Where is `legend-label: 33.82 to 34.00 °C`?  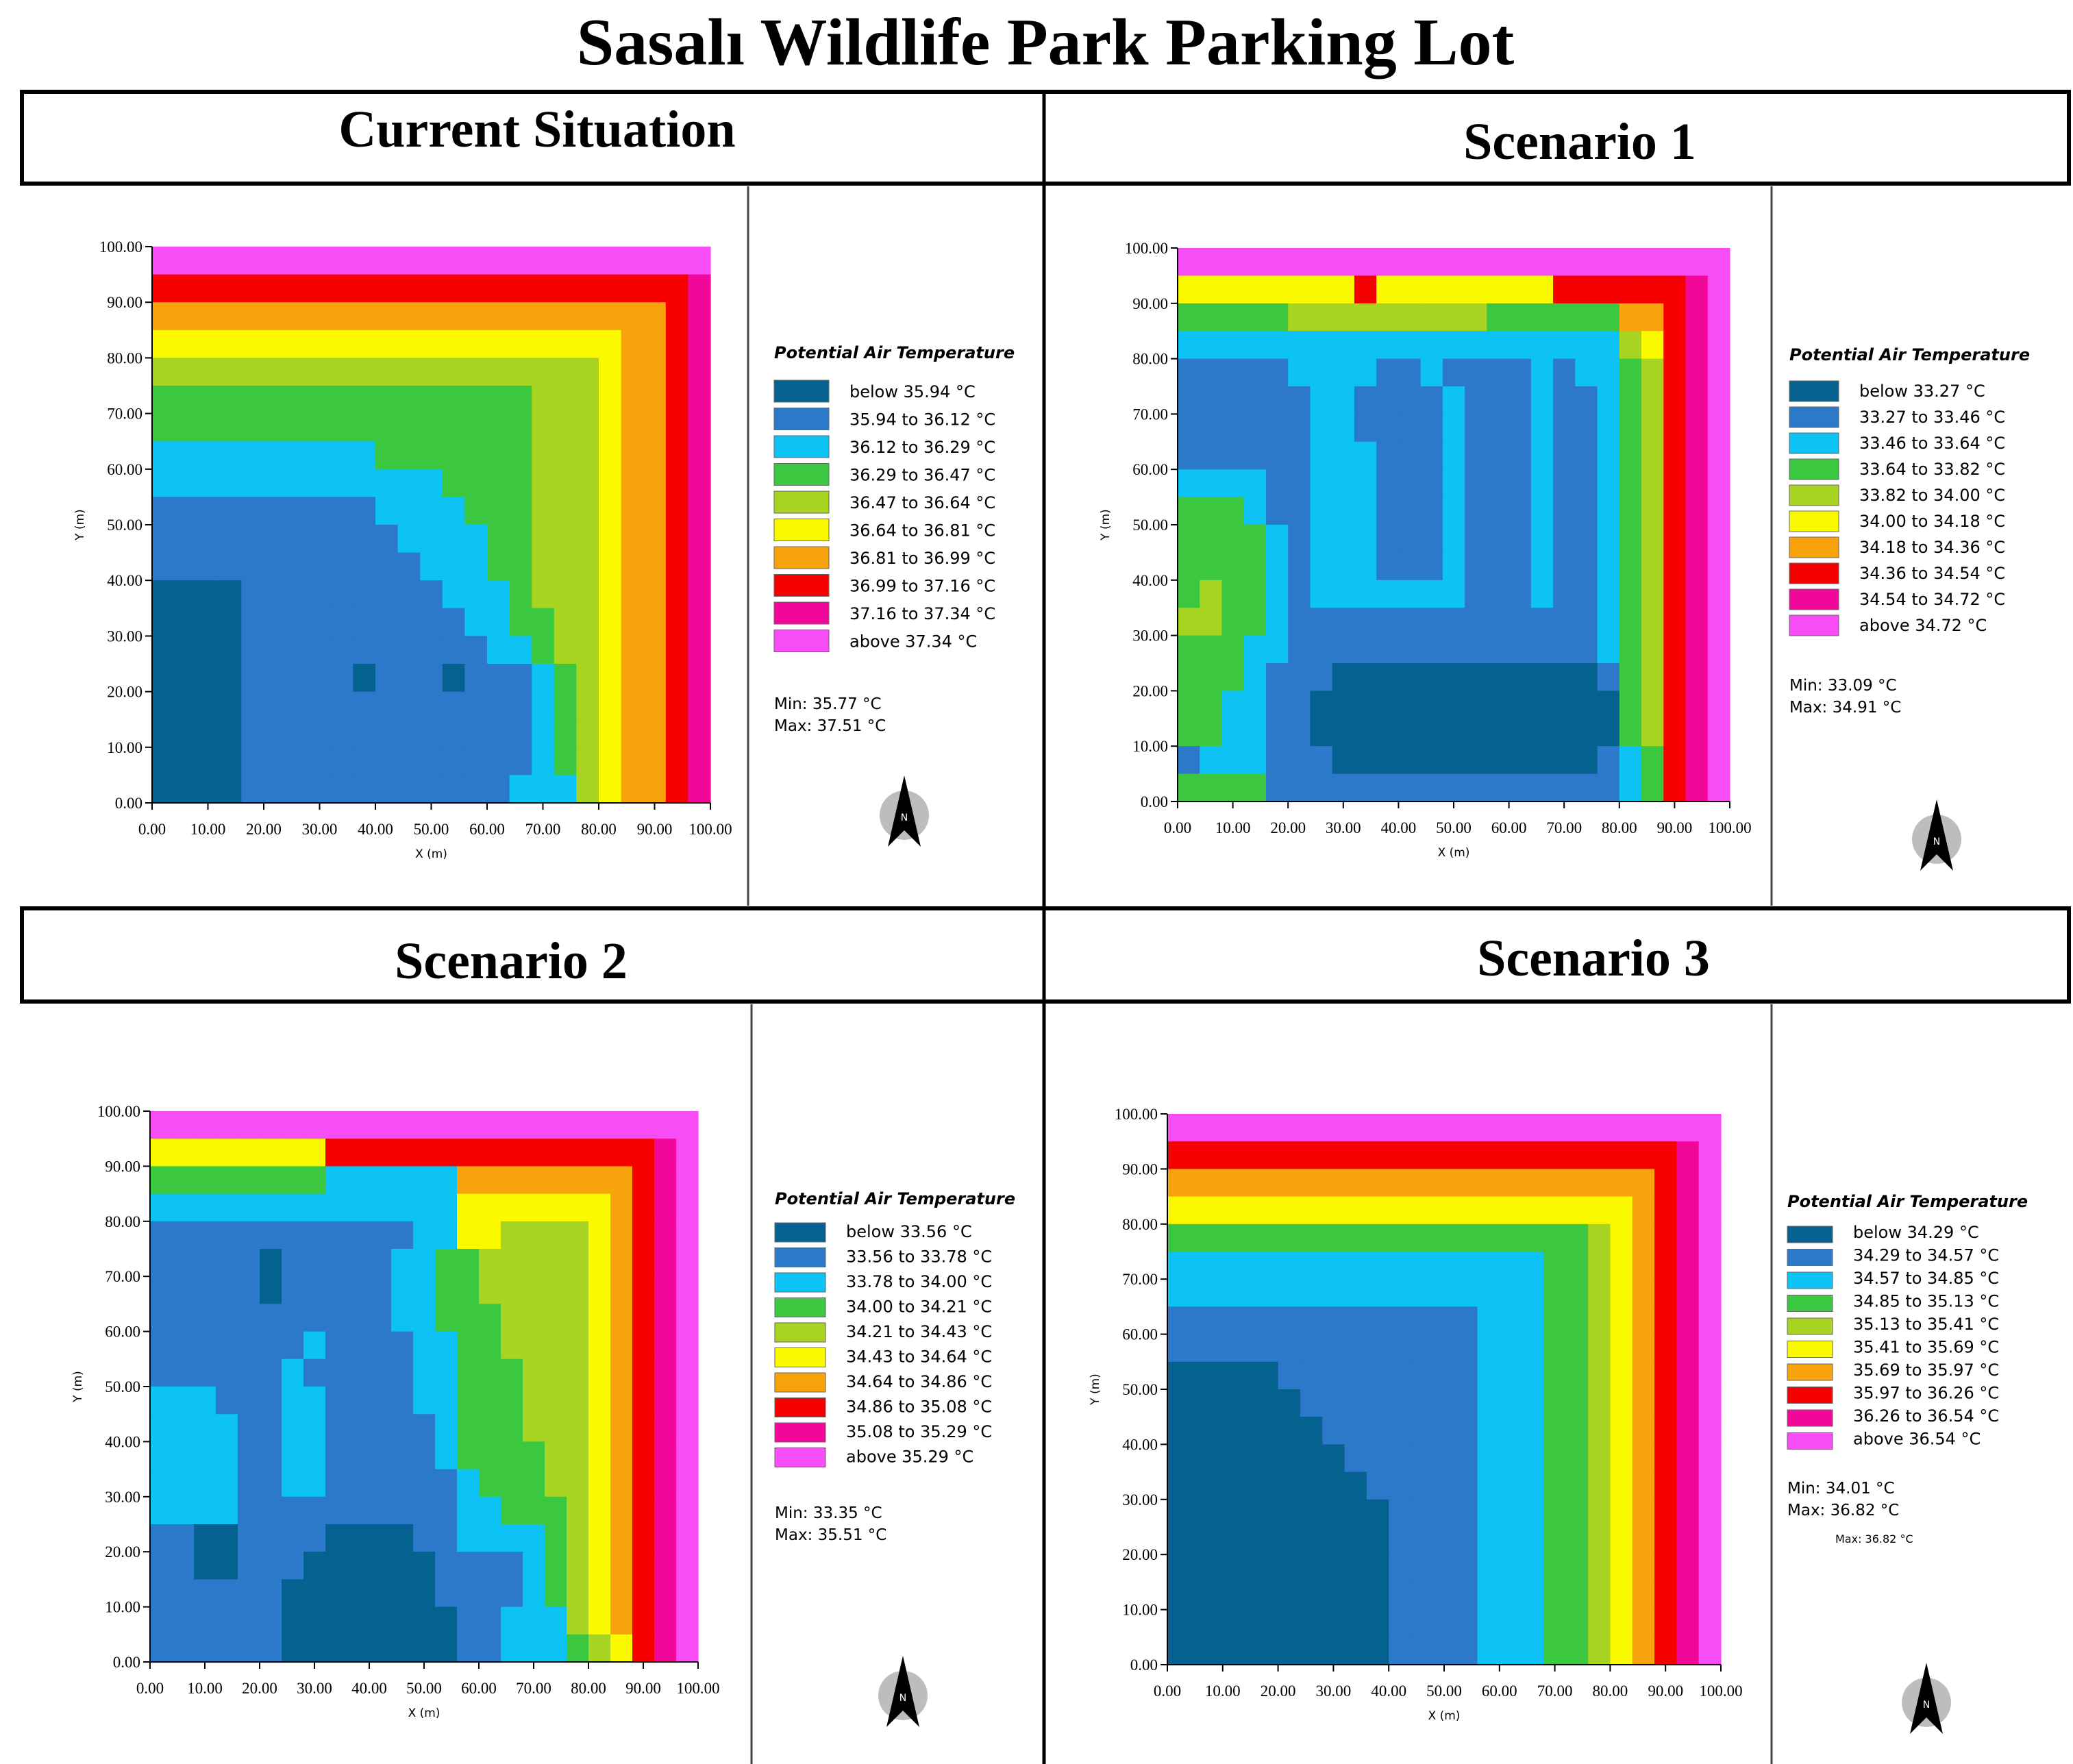 legend-label: 33.82 to 34.00 °C is located at coordinates (1932, 496).